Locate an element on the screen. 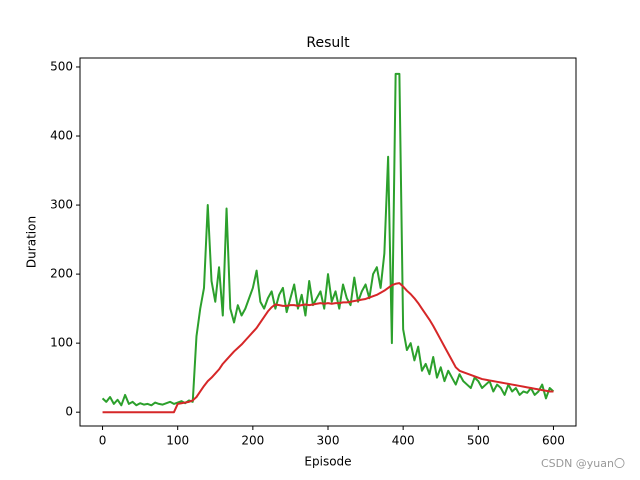  x-tick-label: 400 is located at coordinates (403, 441).